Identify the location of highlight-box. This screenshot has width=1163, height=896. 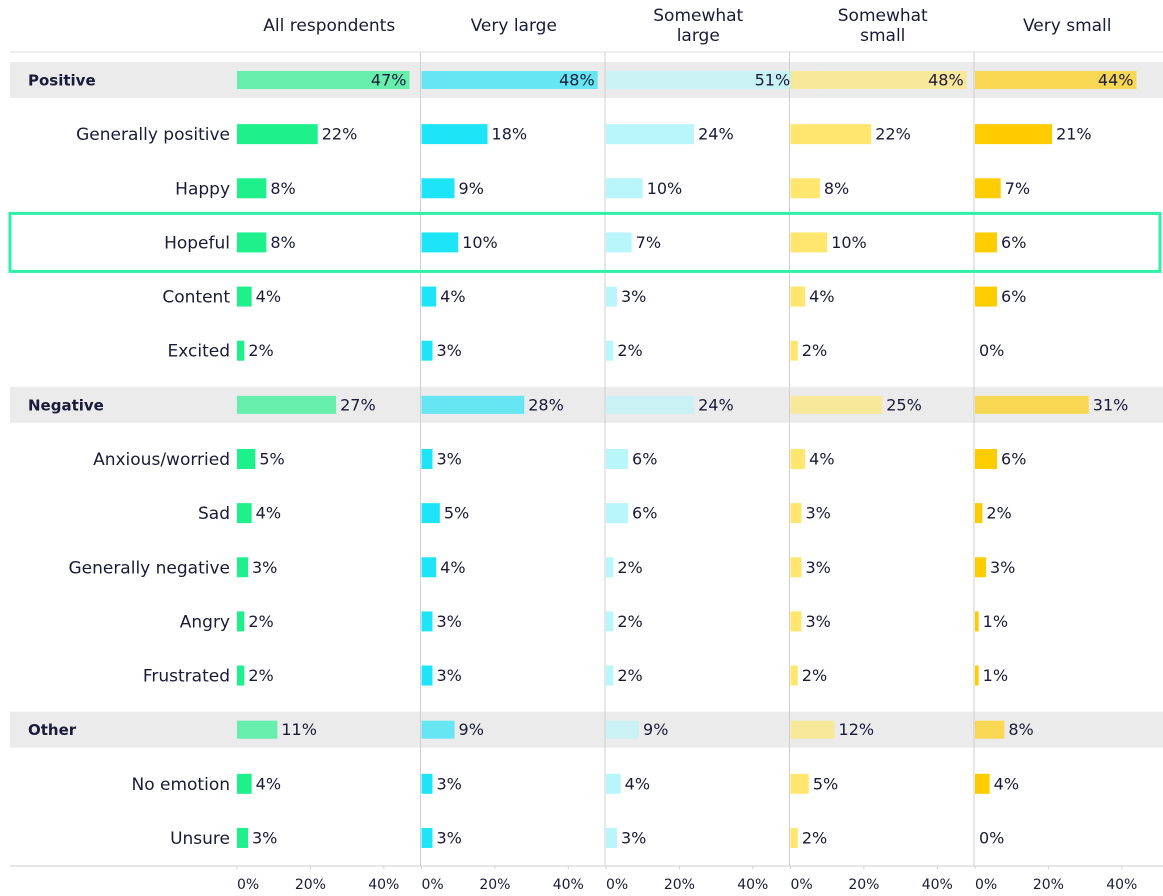
(585, 242).